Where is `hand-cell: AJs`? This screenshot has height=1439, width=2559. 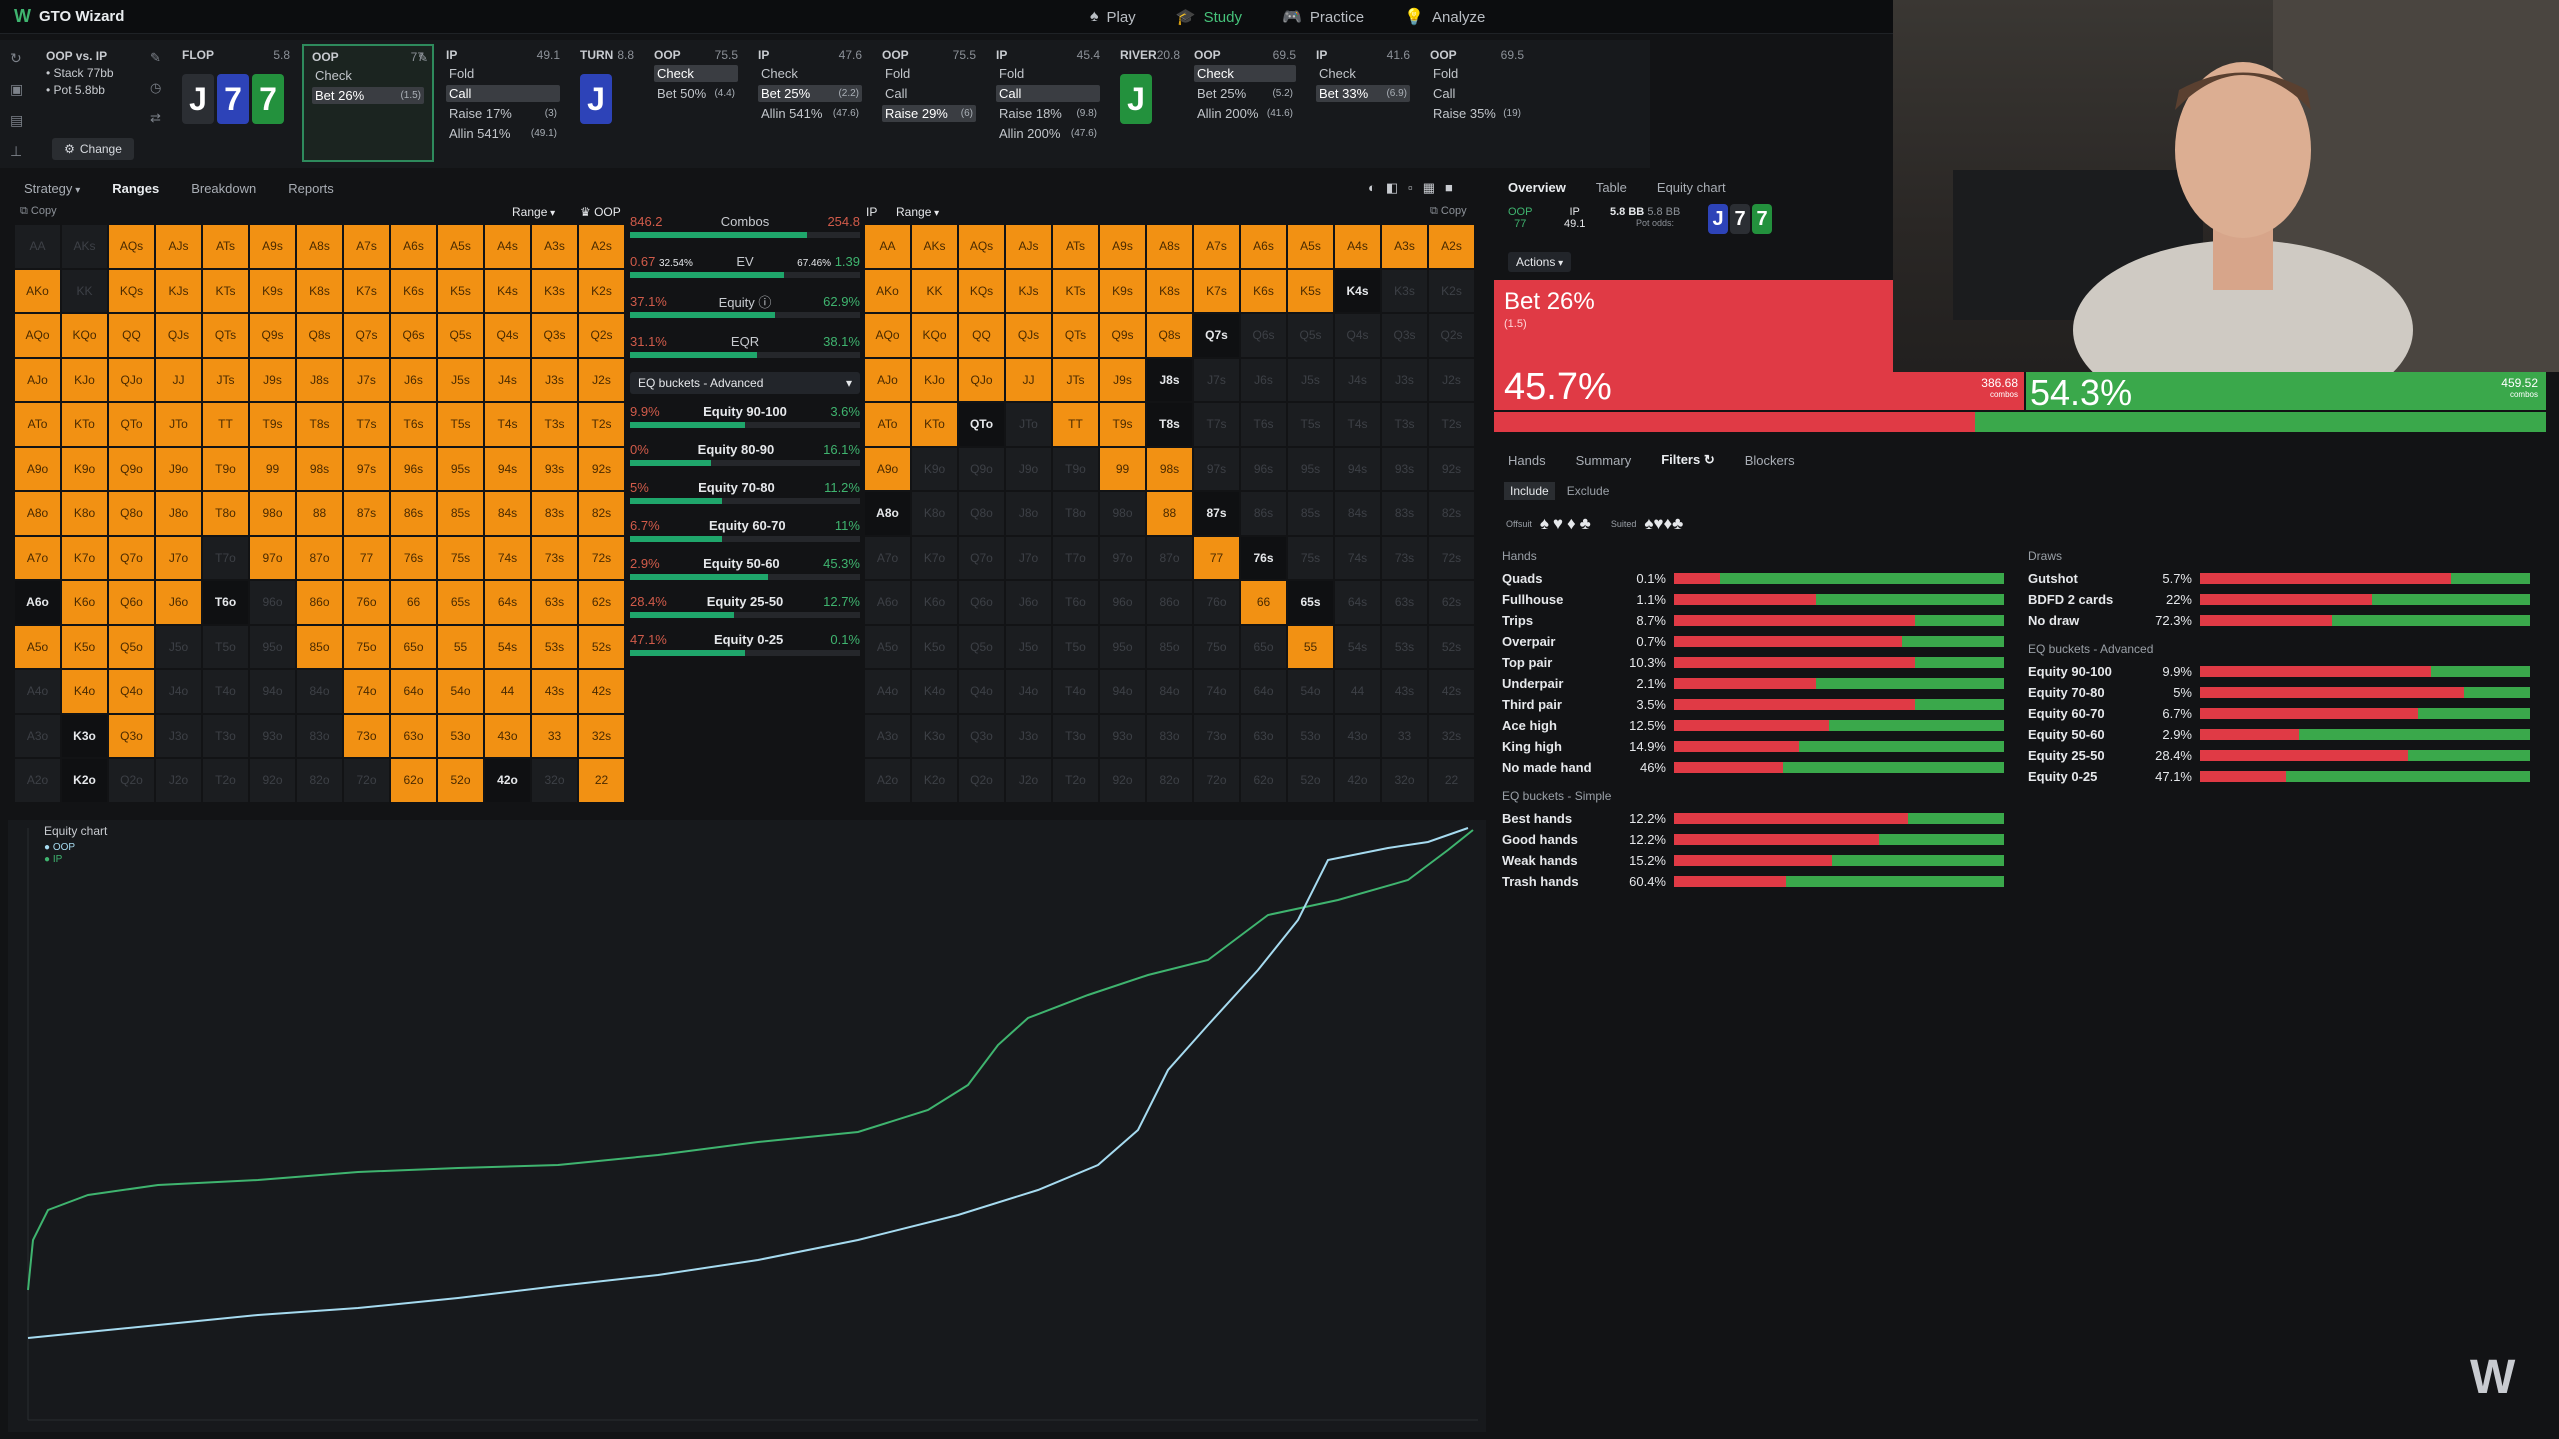 hand-cell: AJs is located at coordinates (1028, 246).